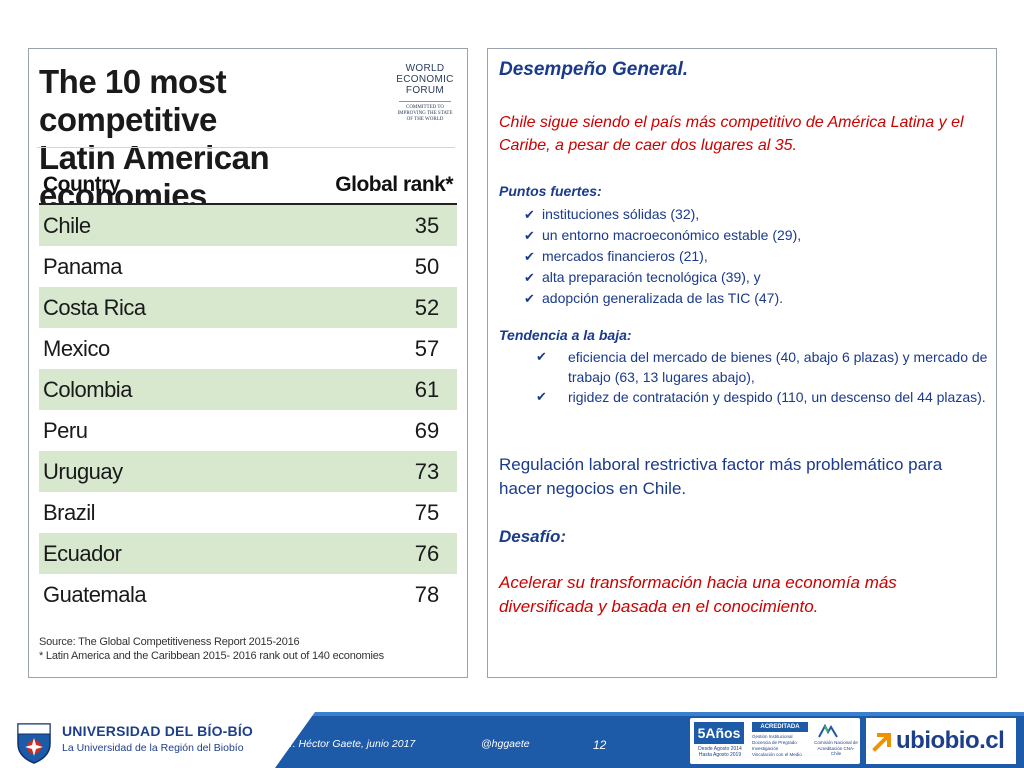 This screenshot has width=1024, height=768. Describe the element at coordinates (427, 553) in the screenshot. I see `rank-cell: 76` at that location.